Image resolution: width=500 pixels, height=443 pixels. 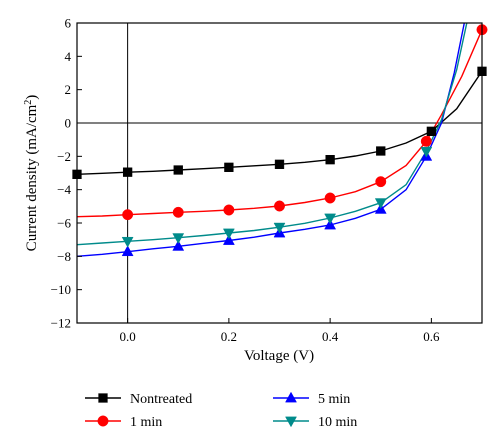 What do you see at coordinates (431, 336) in the screenshot?
I see `x-tick-label: 0.6` at bounding box center [431, 336].